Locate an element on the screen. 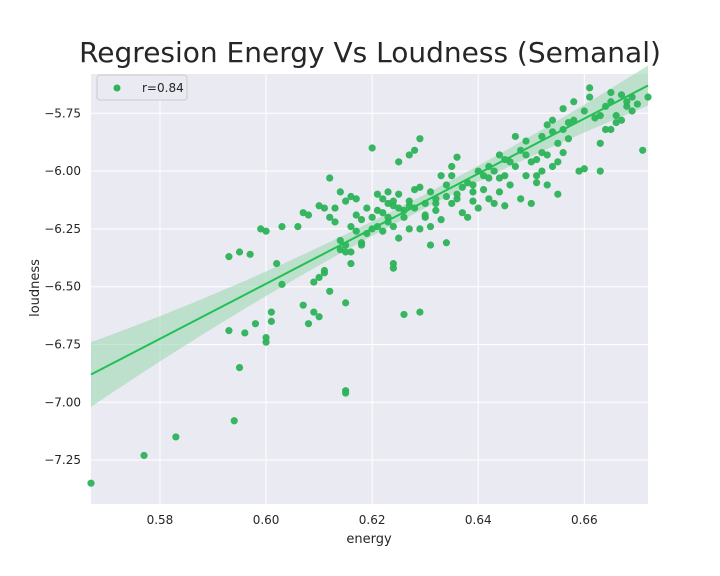 Image resolution: width=720 pixels, height=576 pixels. y-tick-label: −6.50 is located at coordinates (62, 287).